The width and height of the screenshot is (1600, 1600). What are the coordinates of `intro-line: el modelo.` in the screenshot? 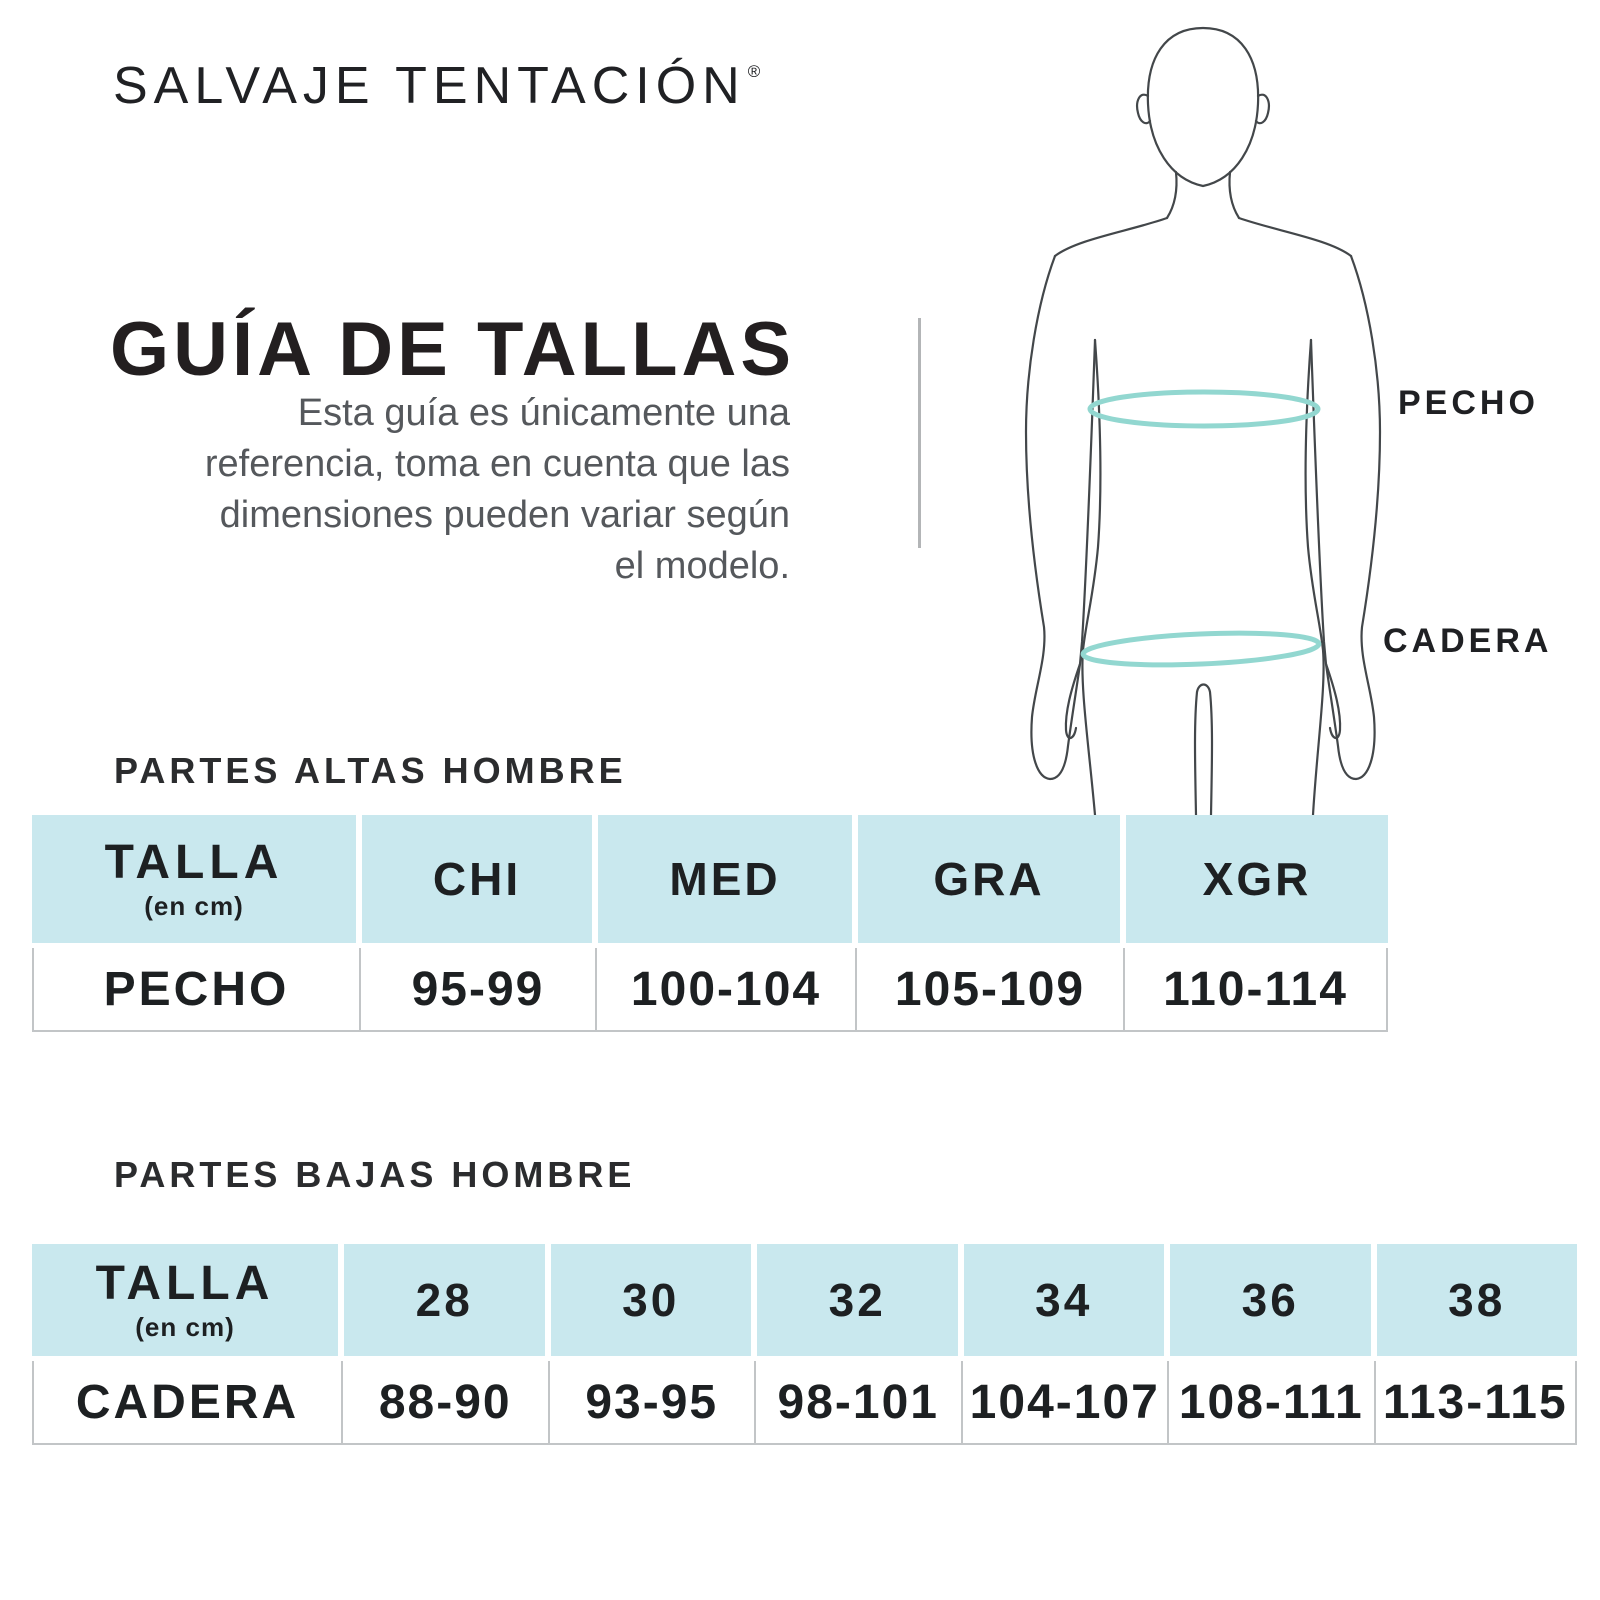 It's located at (702, 566).